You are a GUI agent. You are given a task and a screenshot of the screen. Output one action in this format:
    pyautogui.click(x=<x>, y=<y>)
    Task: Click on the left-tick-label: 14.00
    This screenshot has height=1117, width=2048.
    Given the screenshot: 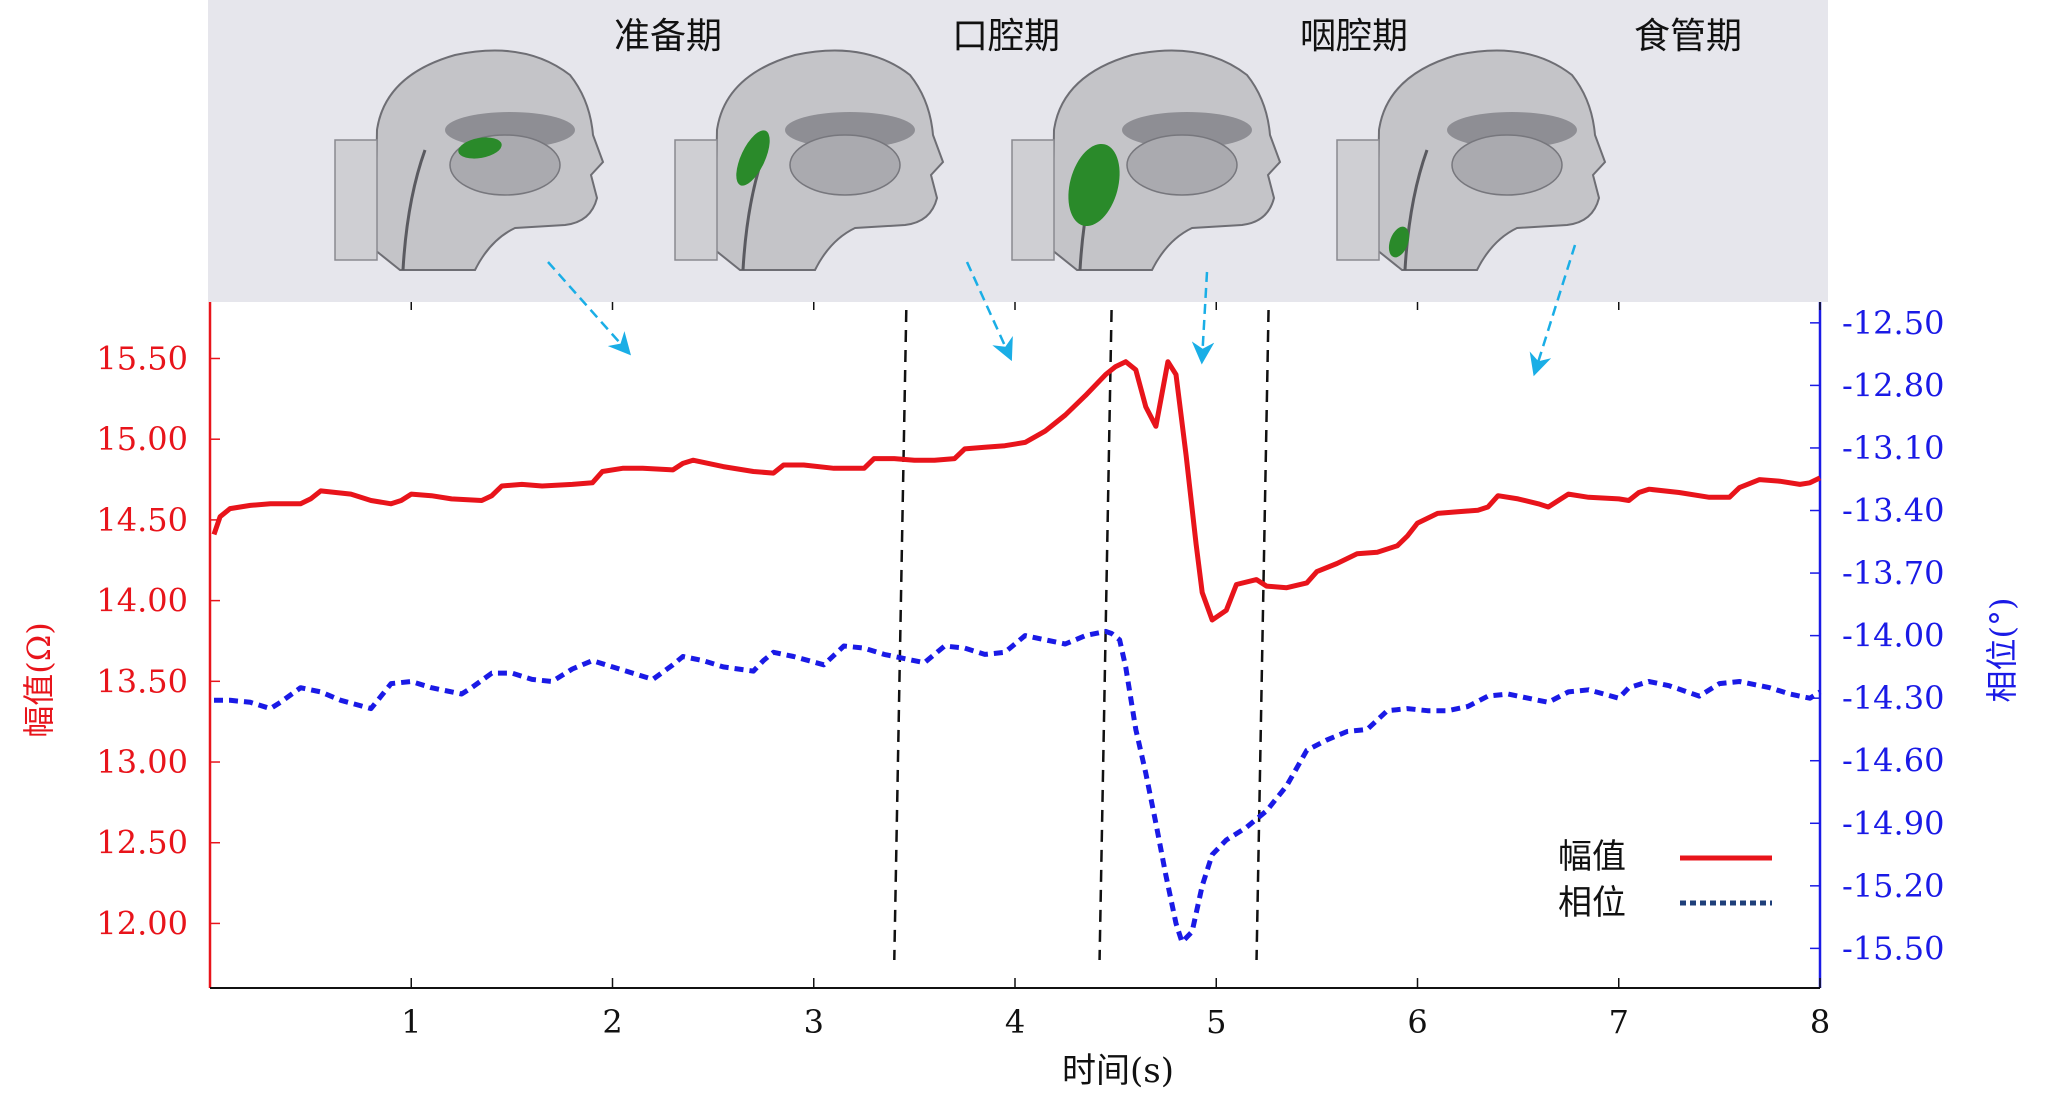 What is the action you would take?
    pyautogui.click(x=142, y=601)
    